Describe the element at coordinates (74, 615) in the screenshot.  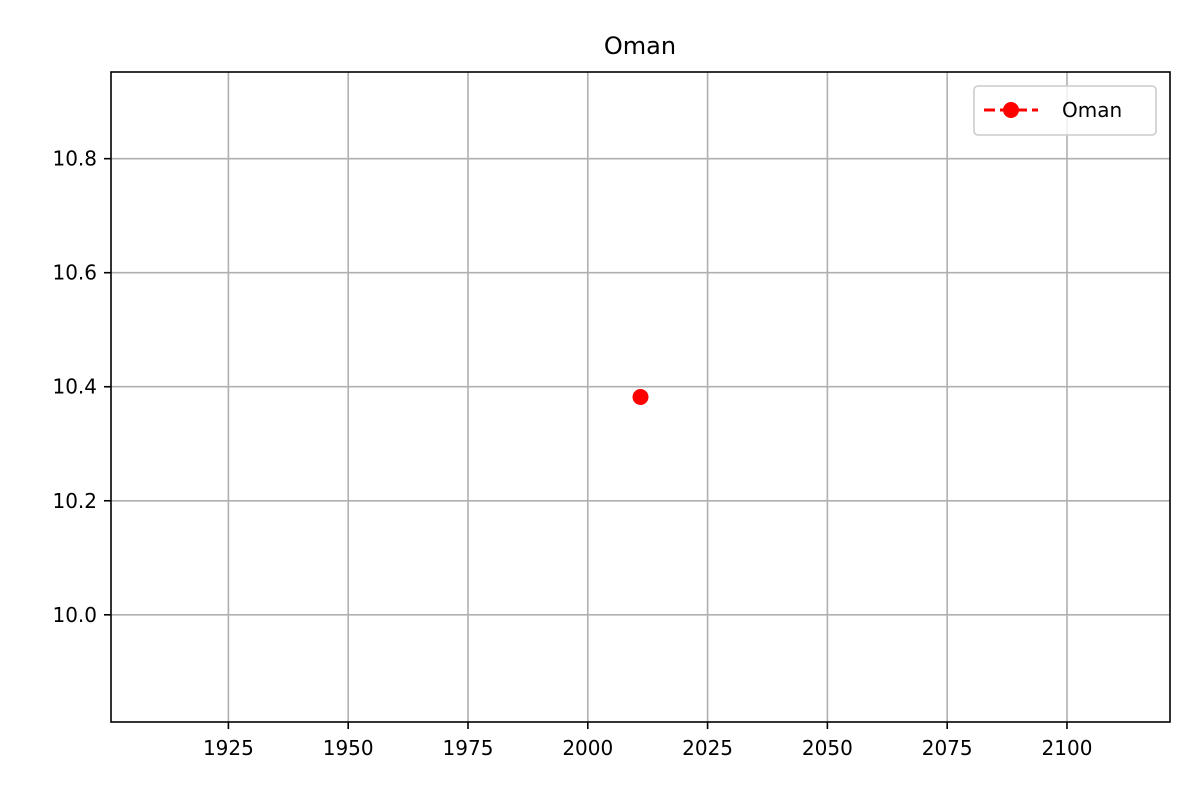
I see `y-tick-label: 10.0` at that location.